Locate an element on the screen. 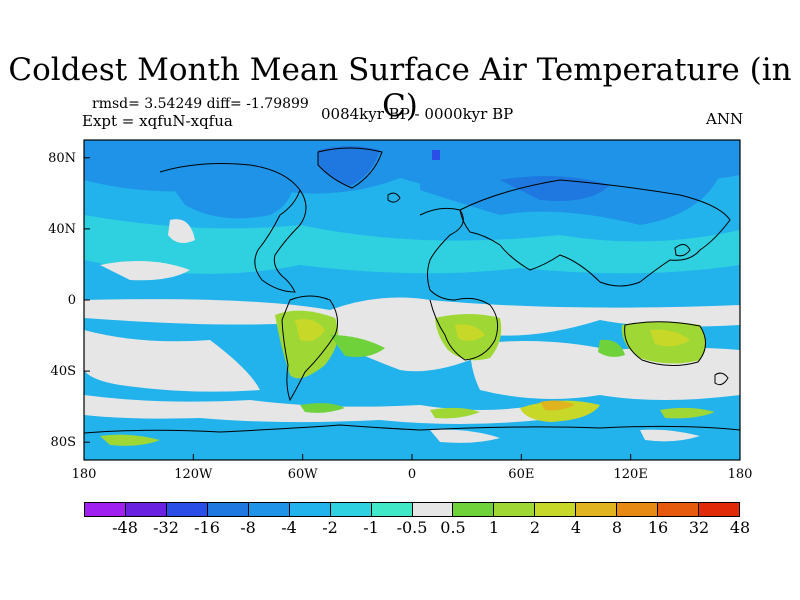 The image size is (800, 600). y-tick-label: 0 is located at coordinates (72, 300).